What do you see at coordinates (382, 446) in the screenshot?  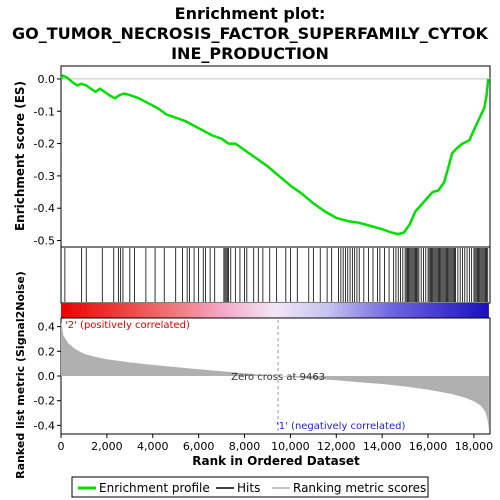 I see `x-tick-label: 14,000` at bounding box center [382, 446].